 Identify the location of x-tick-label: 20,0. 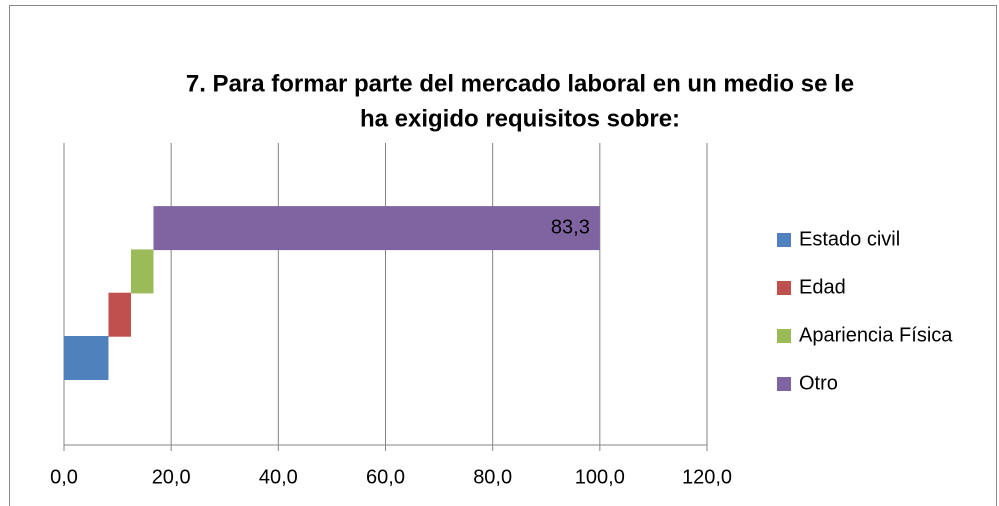
(171, 477).